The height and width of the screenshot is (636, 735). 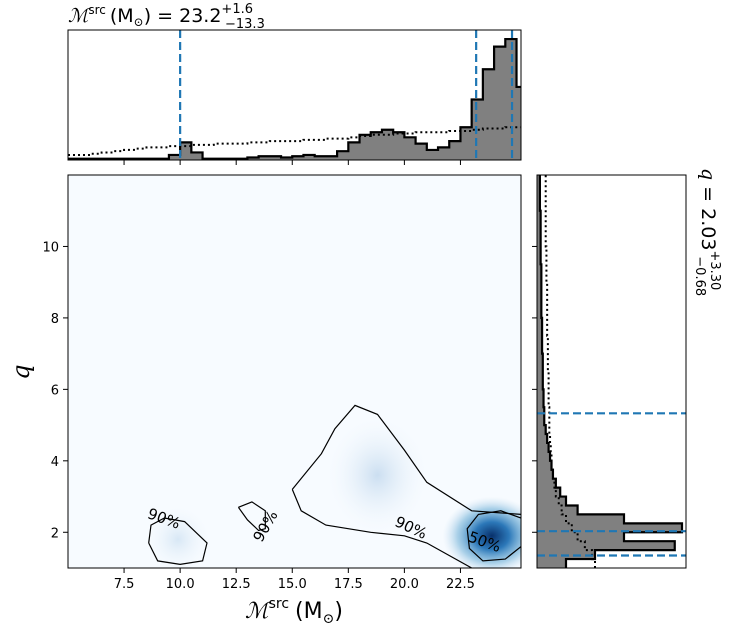 I want to click on top-title-main: ℳ, so click(x=79, y=16).